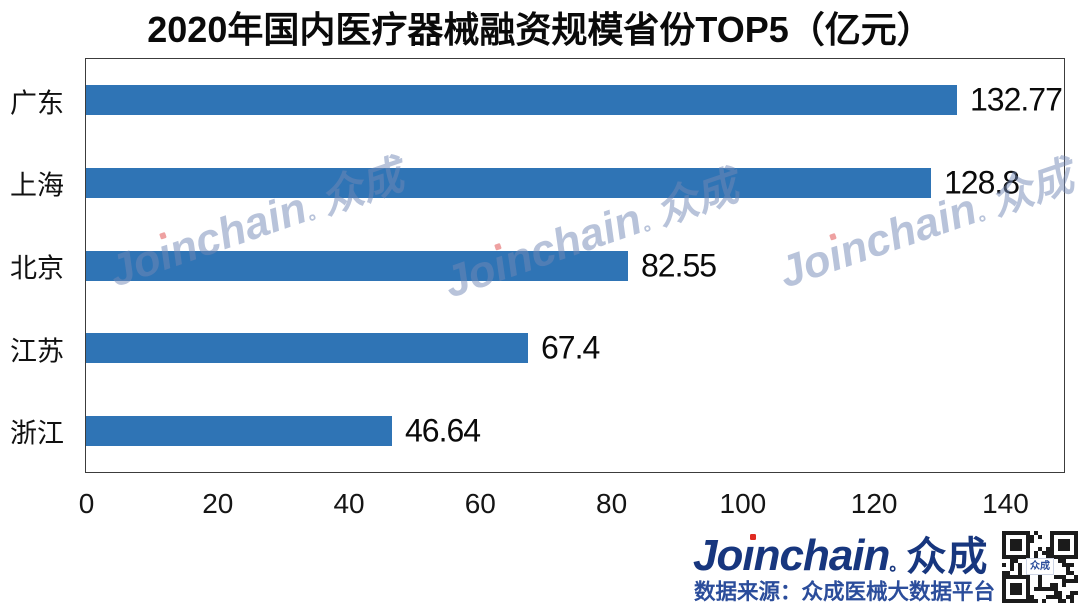  I want to click on x-tick-140: 140, so click(1005, 503).